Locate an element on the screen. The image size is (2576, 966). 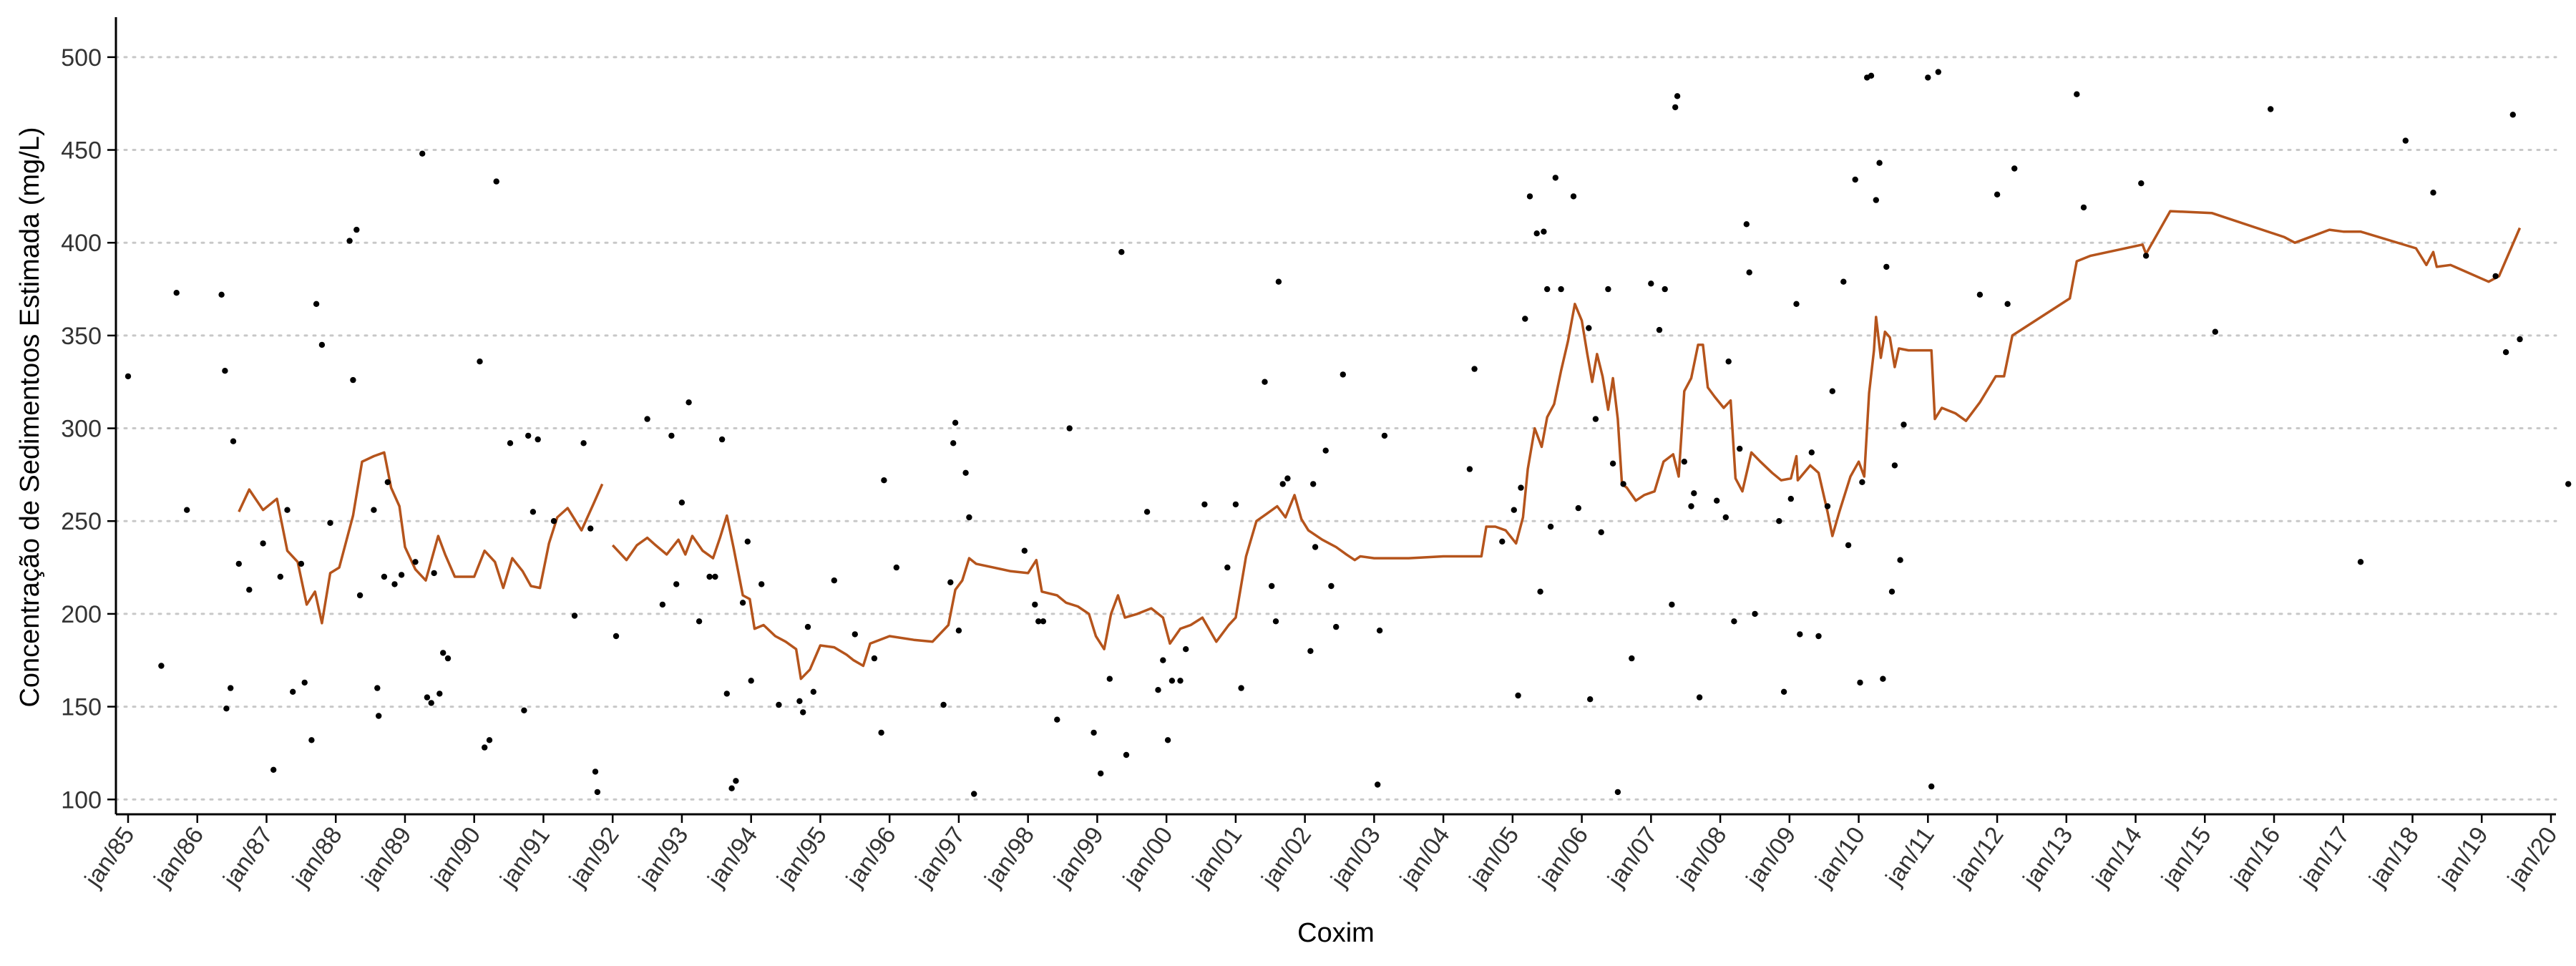
x-tick-label-jan/01: jan/01 is located at coordinates (1217, 858).